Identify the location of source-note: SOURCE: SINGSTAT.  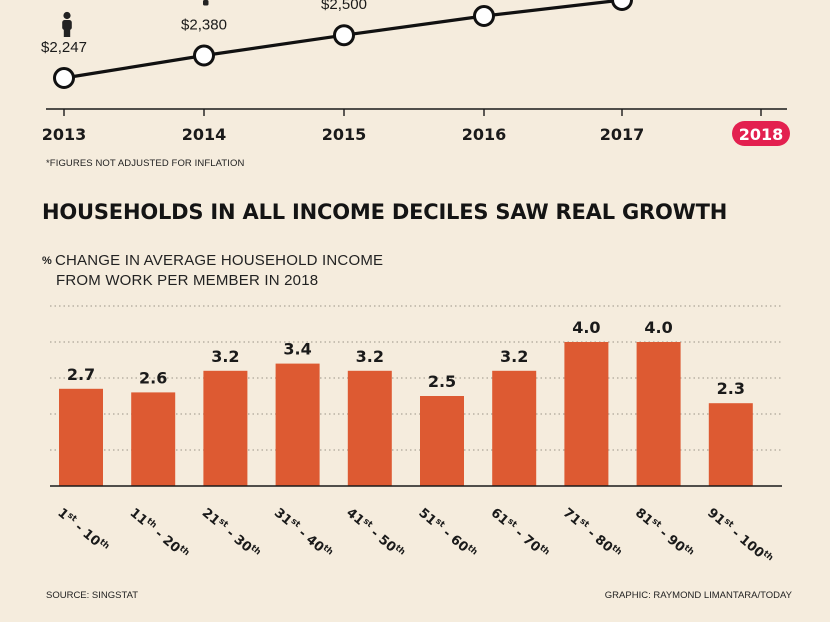
(92, 595).